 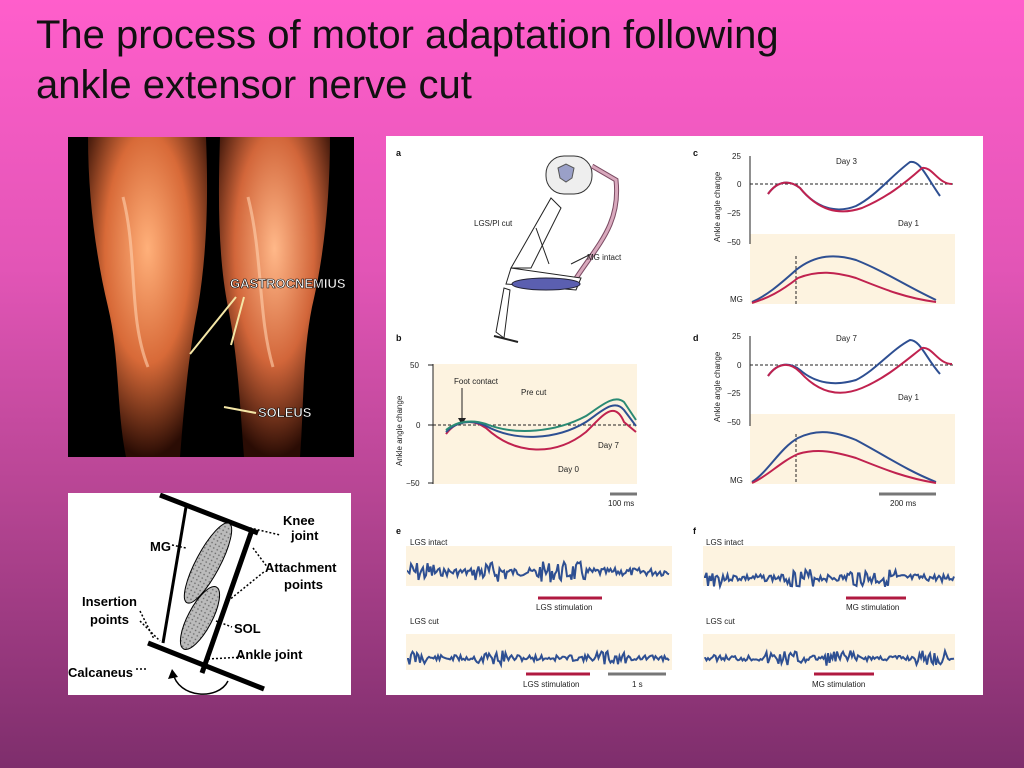 I want to click on emg-f-cut, so click(x=829, y=657).